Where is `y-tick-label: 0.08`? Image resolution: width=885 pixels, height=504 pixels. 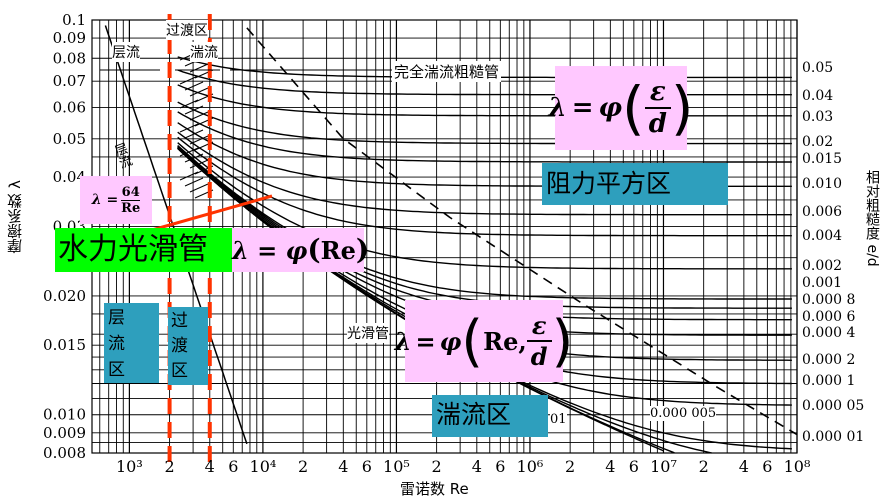 y-tick-label: 0.08 is located at coordinates (69, 58).